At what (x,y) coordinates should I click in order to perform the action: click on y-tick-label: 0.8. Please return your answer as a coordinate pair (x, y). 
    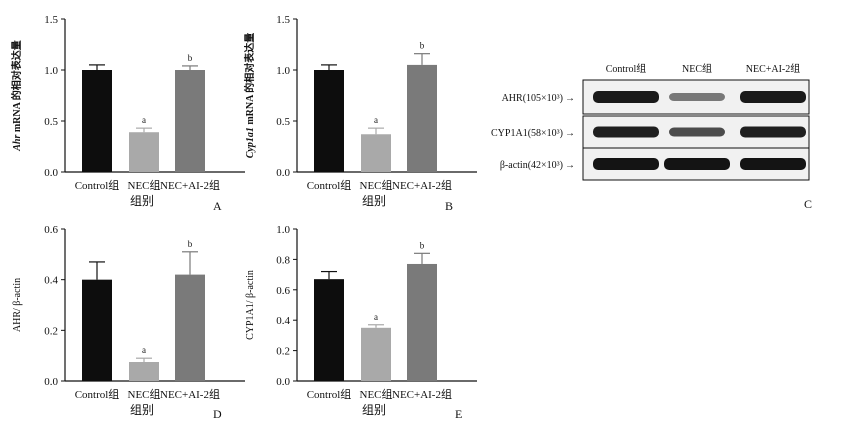
    Looking at the image, I should click on (283, 260).